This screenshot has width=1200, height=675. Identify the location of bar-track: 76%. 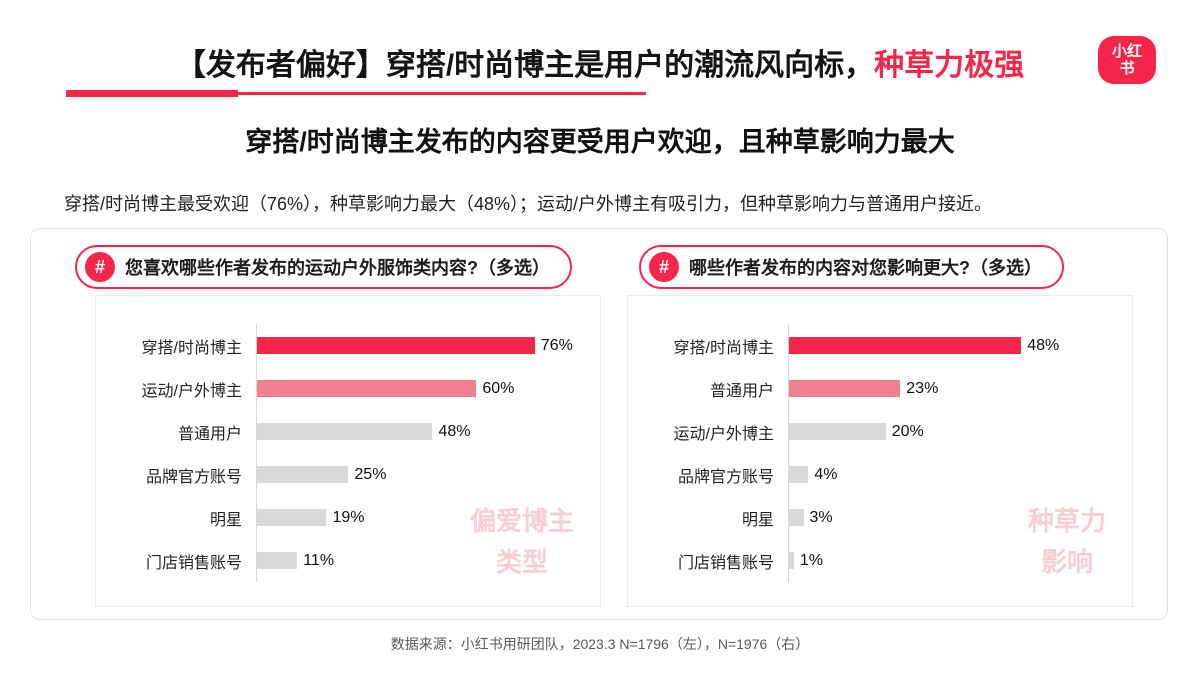
(421, 345).